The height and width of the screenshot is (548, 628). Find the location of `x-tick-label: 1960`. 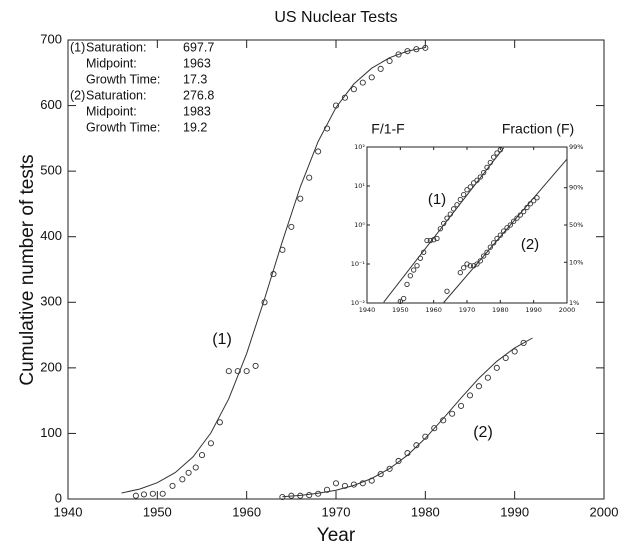

x-tick-label: 1960 is located at coordinates (433, 310).